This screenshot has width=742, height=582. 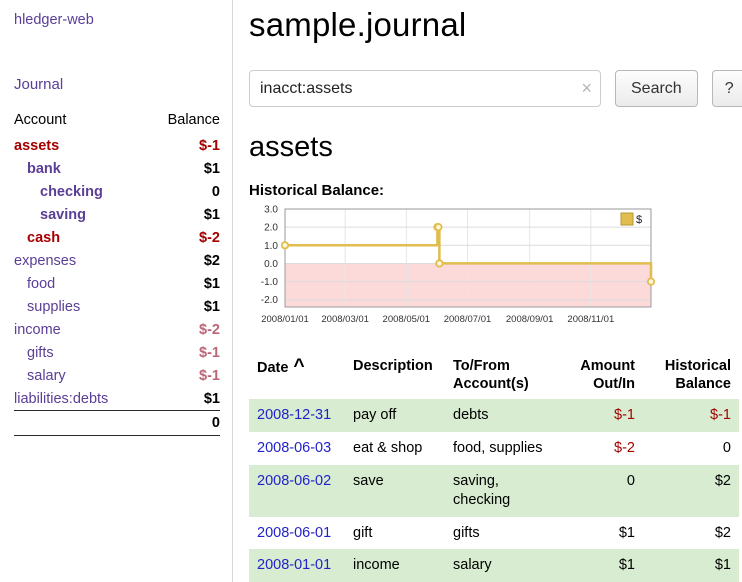 What do you see at coordinates (482, 490) in the screenshot?
I see `transaction-accounts: saving, checking` at bounding box center [482, 490].